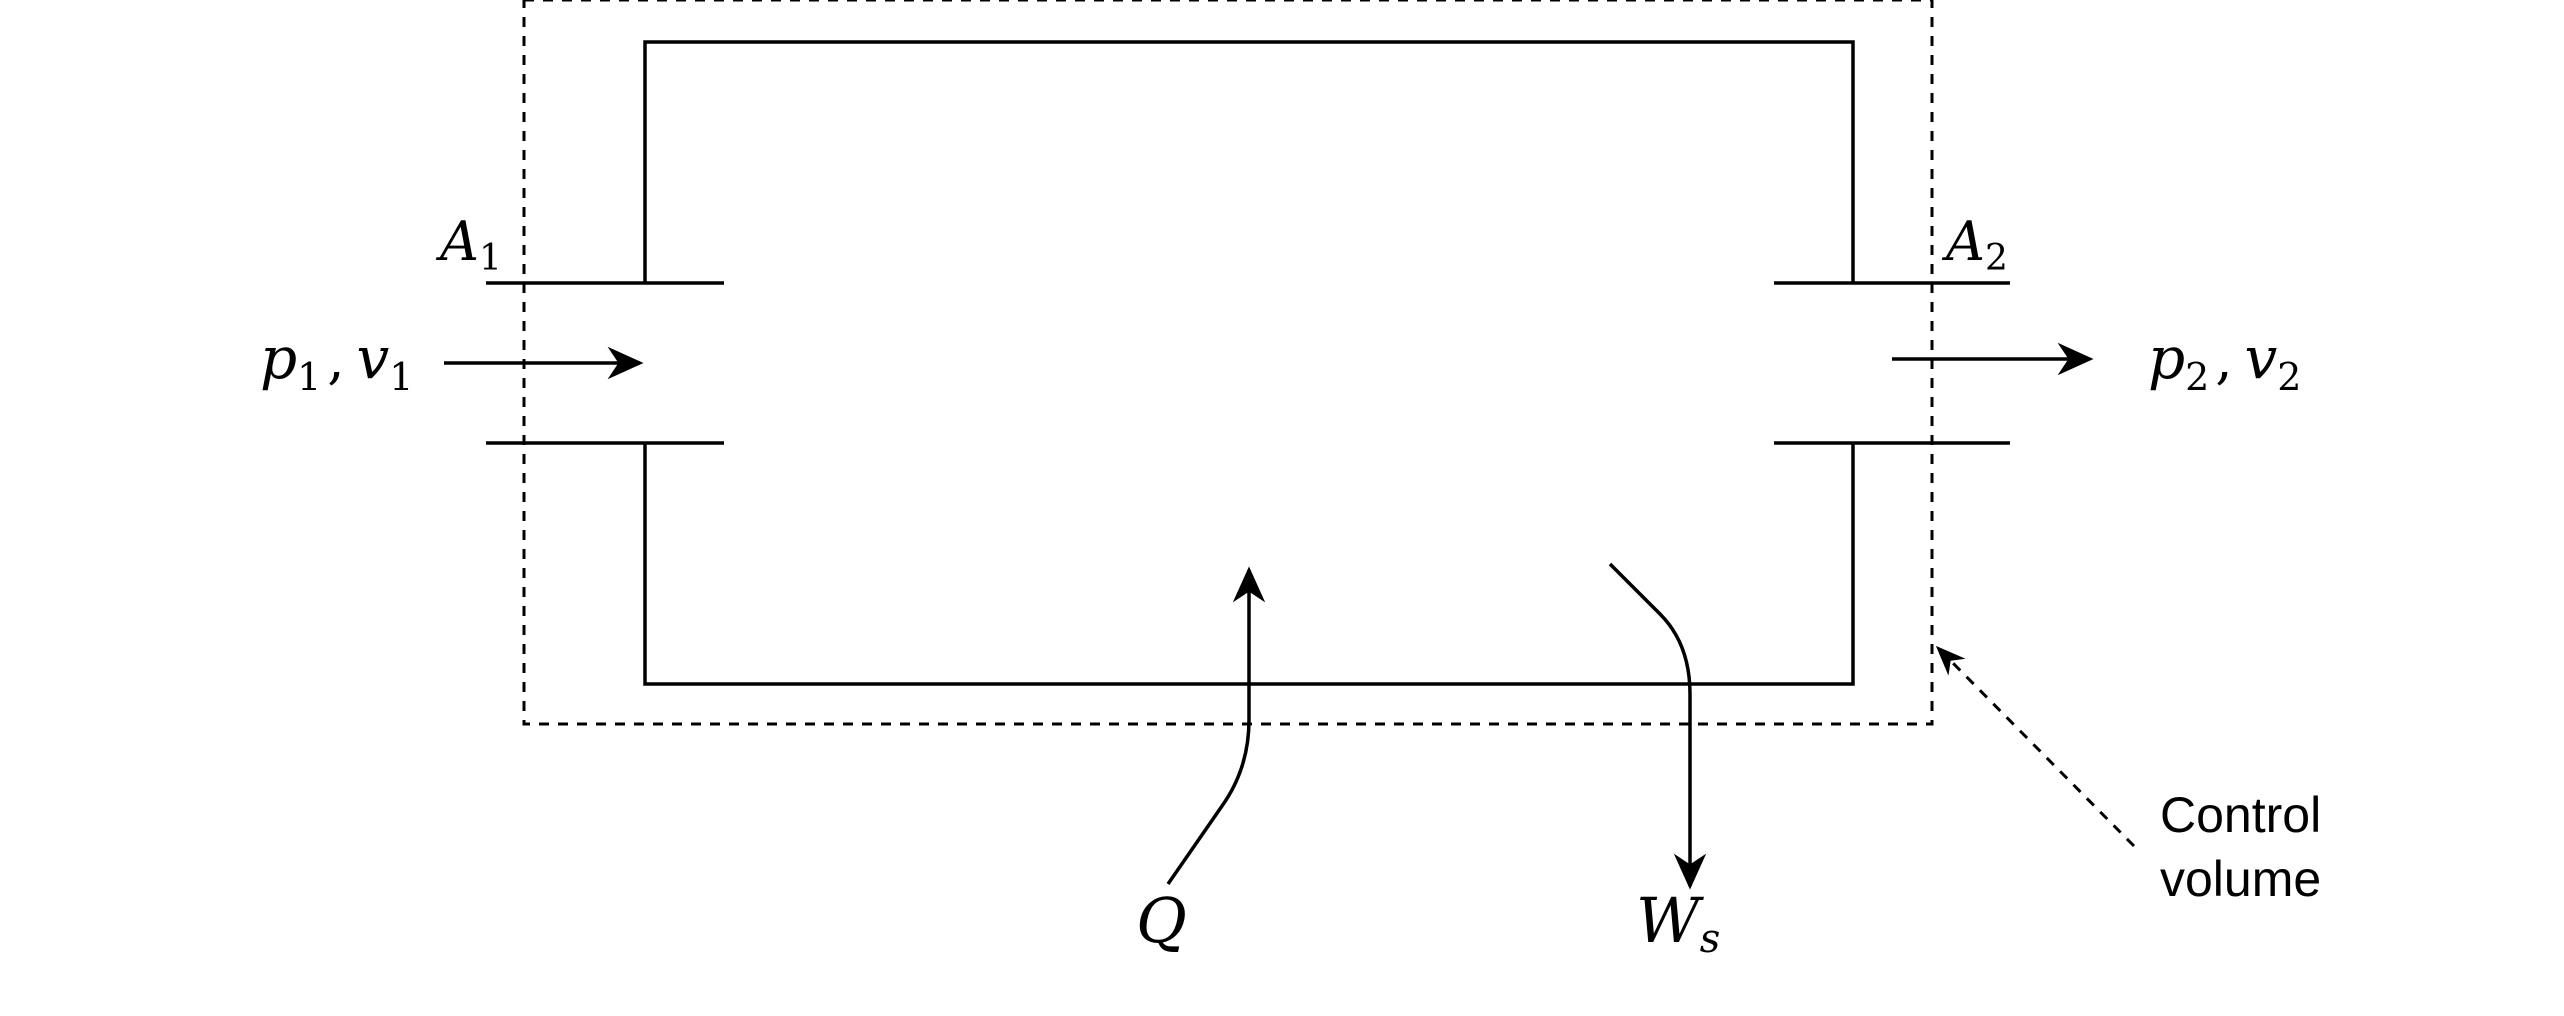  What do you see at coordinates (468, 244) in the screenshot?
I see `label-a1: A1` at bounding box center [468, 244].